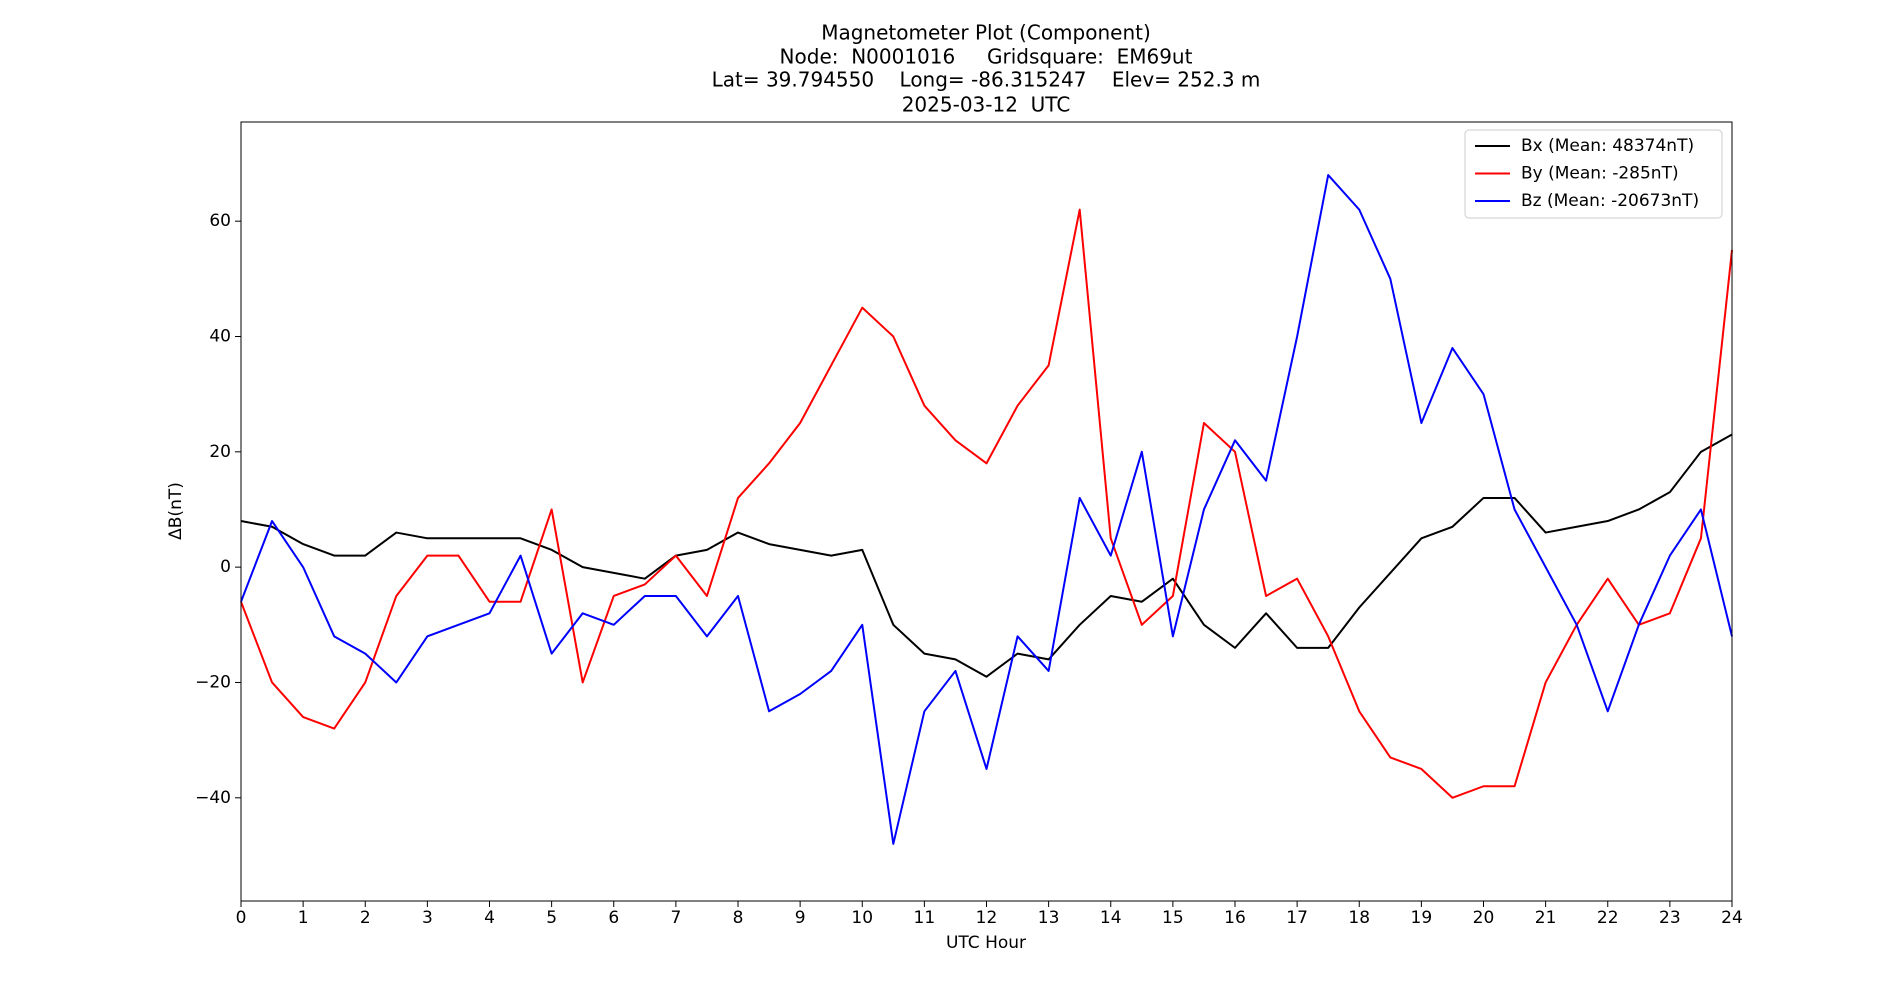  Describe the element at coordinates (1732, 918) in the screenshot. I see `x-tick-label: 24` at that location.